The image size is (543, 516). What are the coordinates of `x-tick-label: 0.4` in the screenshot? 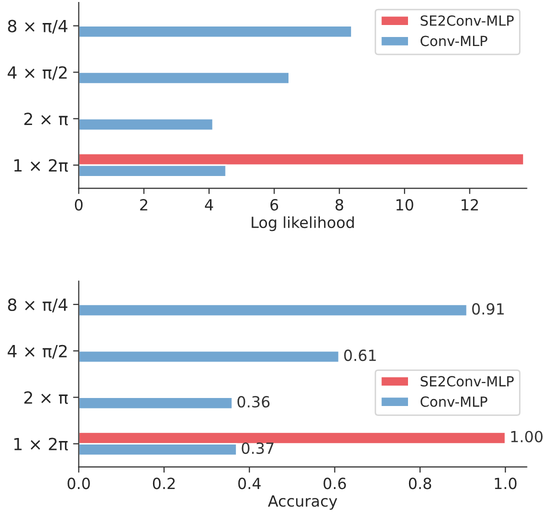 It's located at (249, 484).